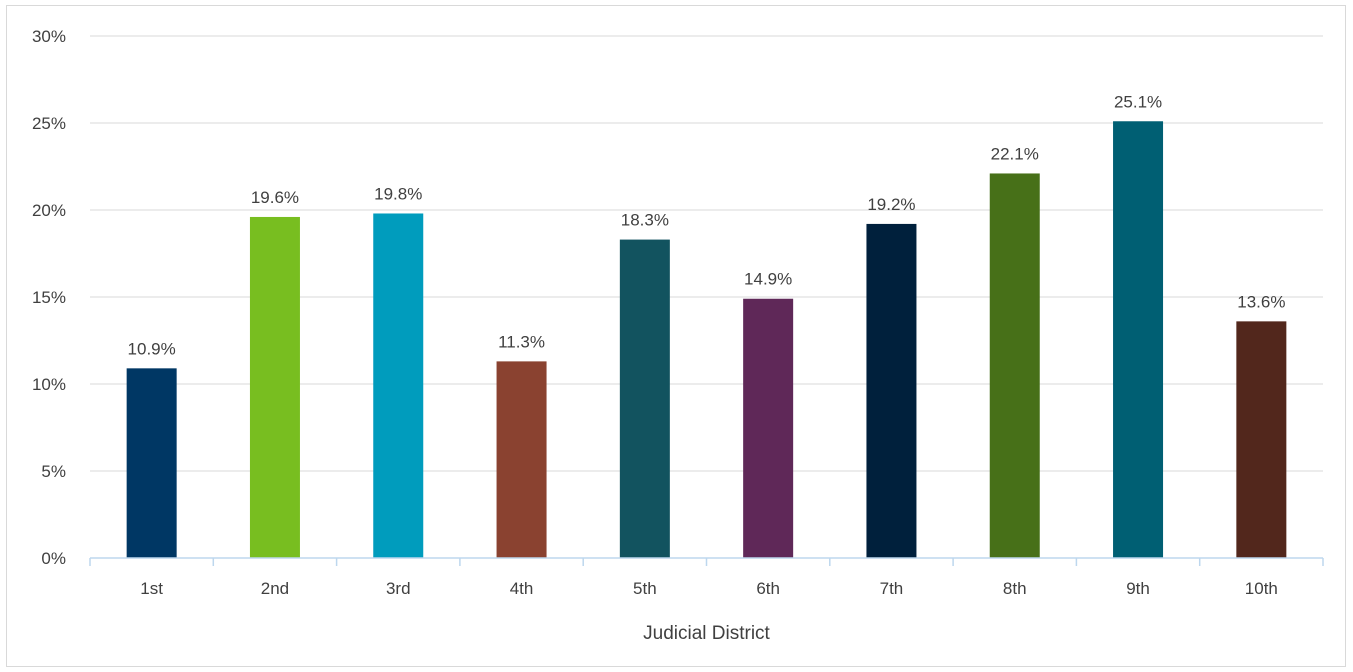  What do you see at coordinates (1261, 588) in the screenshot?
I see `x-tick-label: 10th` at bounding box center [1261, 588].